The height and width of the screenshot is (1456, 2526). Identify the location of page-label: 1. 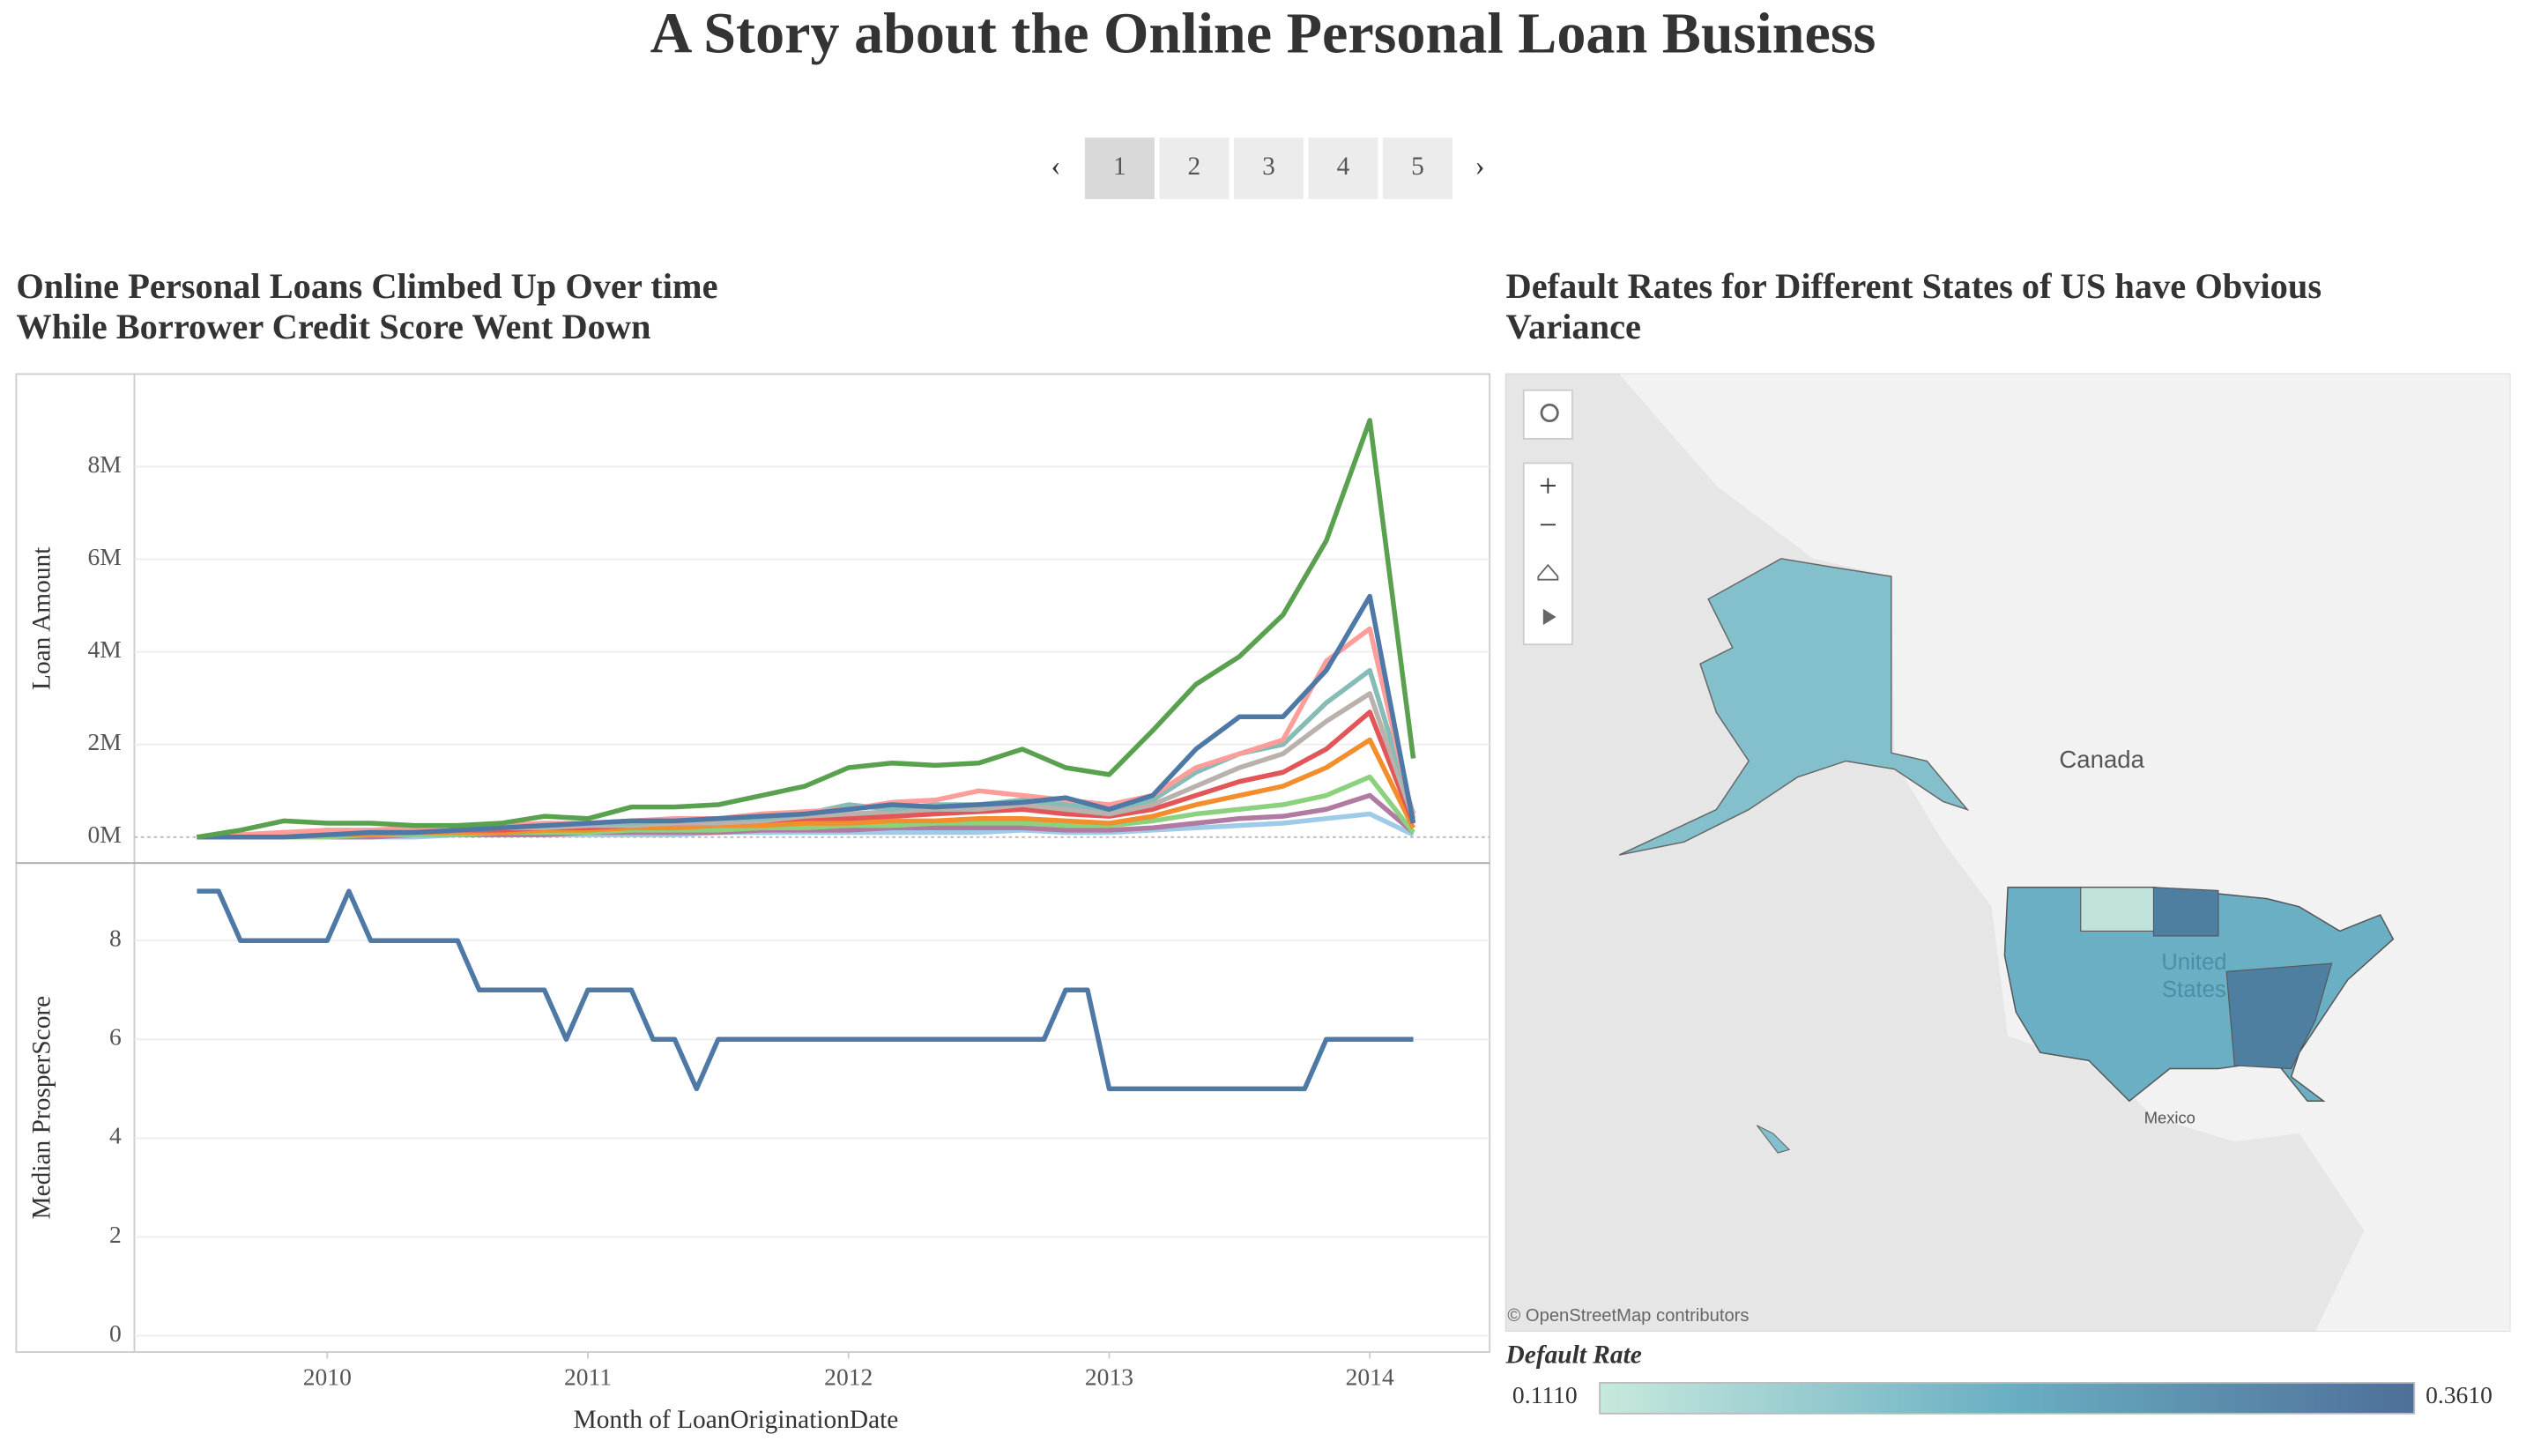
(1119, 166).